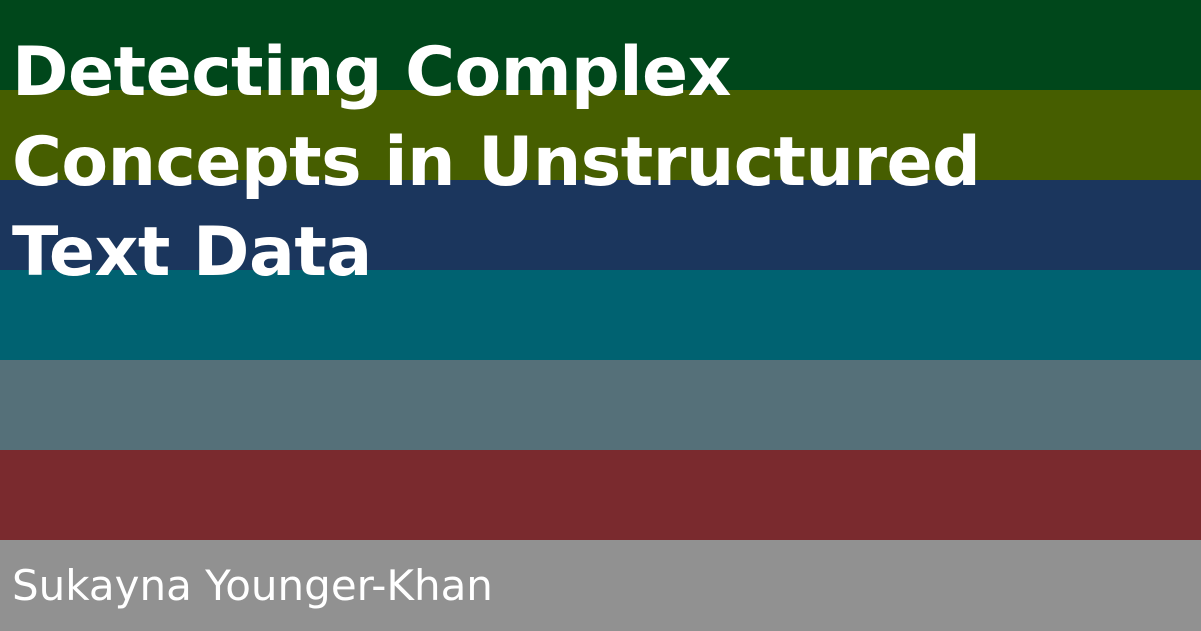 This screenshot has height=631, width=1201. Describe the element at coordinates (600, 405) in the screenshot. I see `stripe-slate-gray` at that location.